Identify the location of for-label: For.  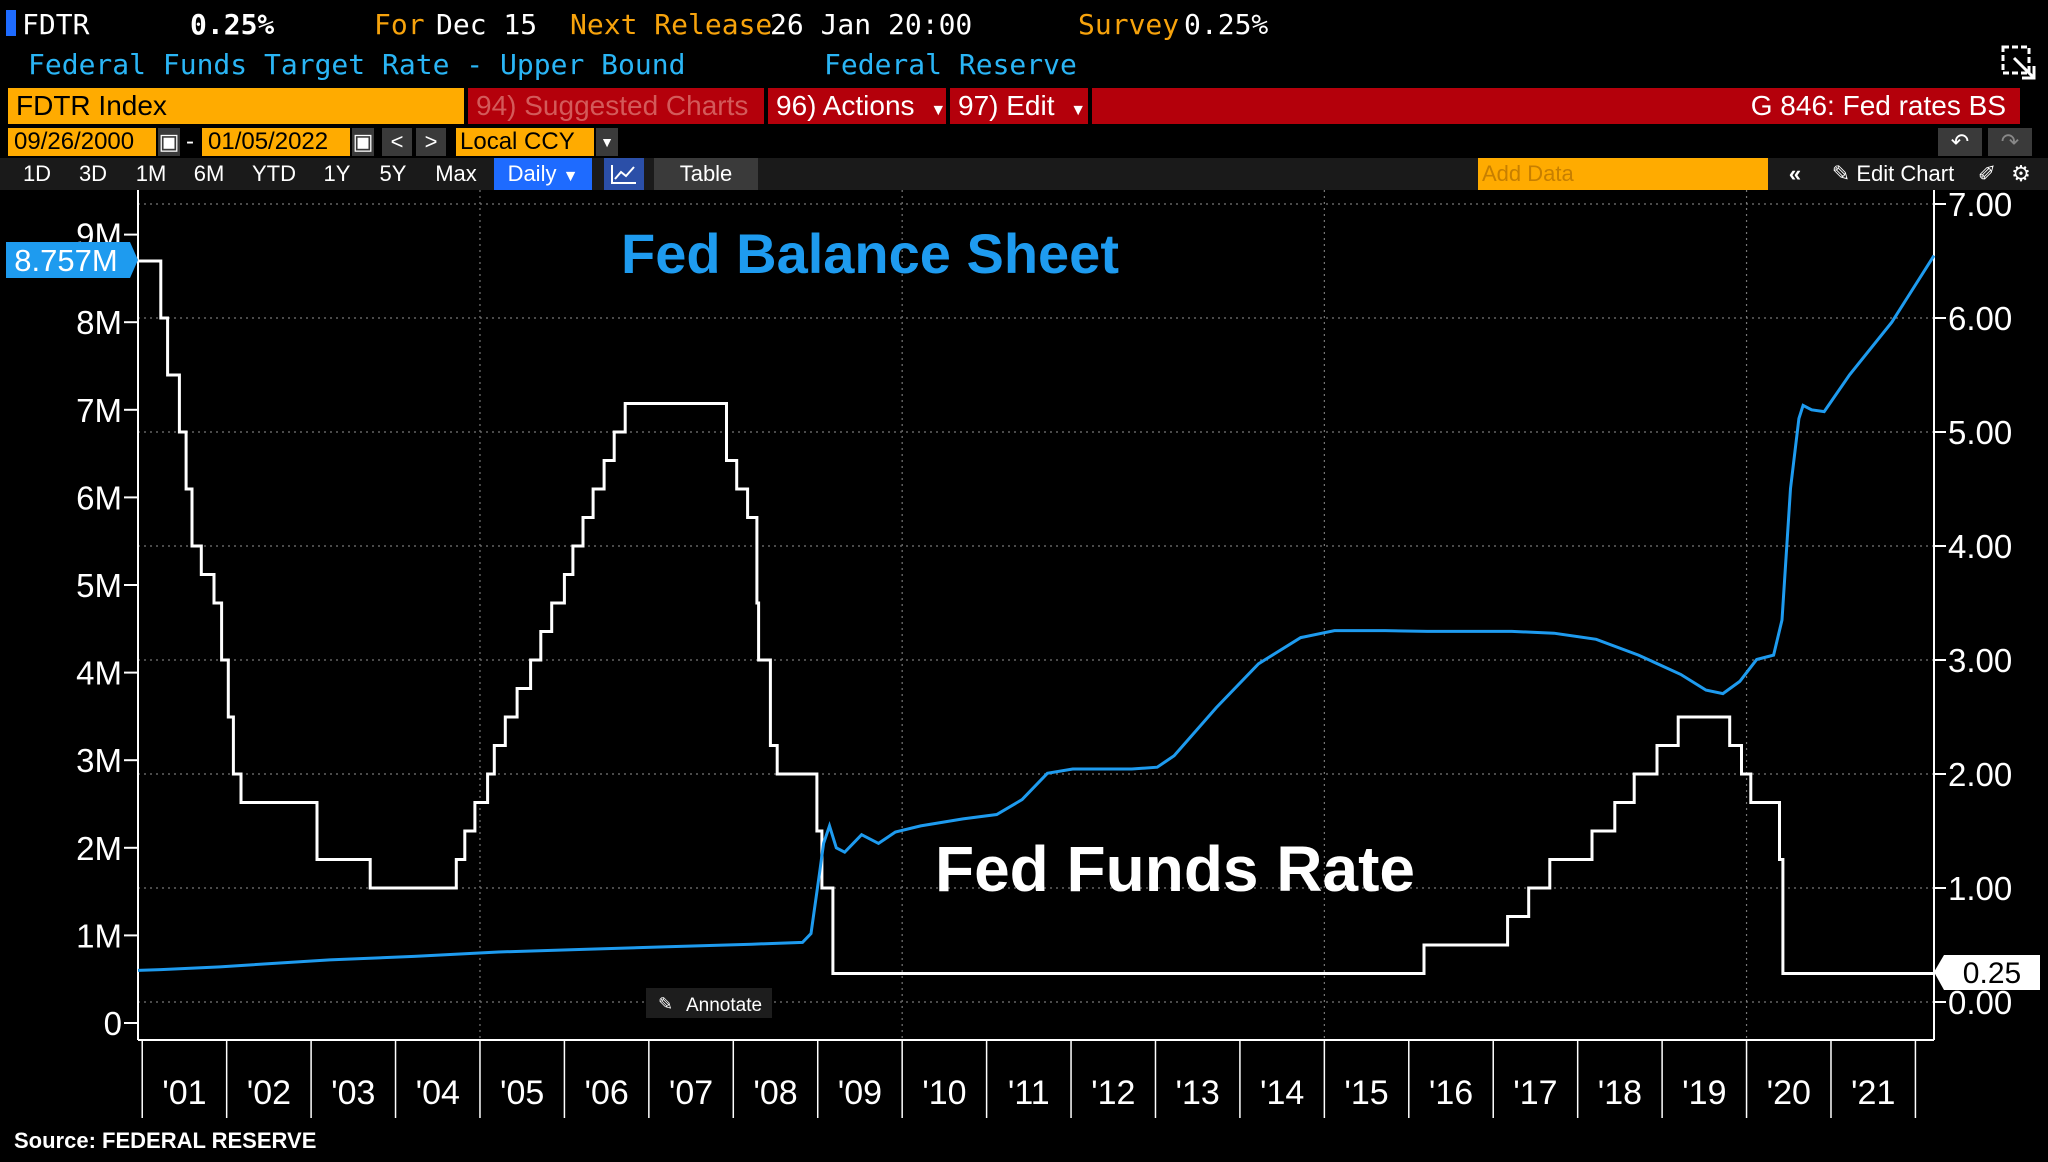
(399, 24).